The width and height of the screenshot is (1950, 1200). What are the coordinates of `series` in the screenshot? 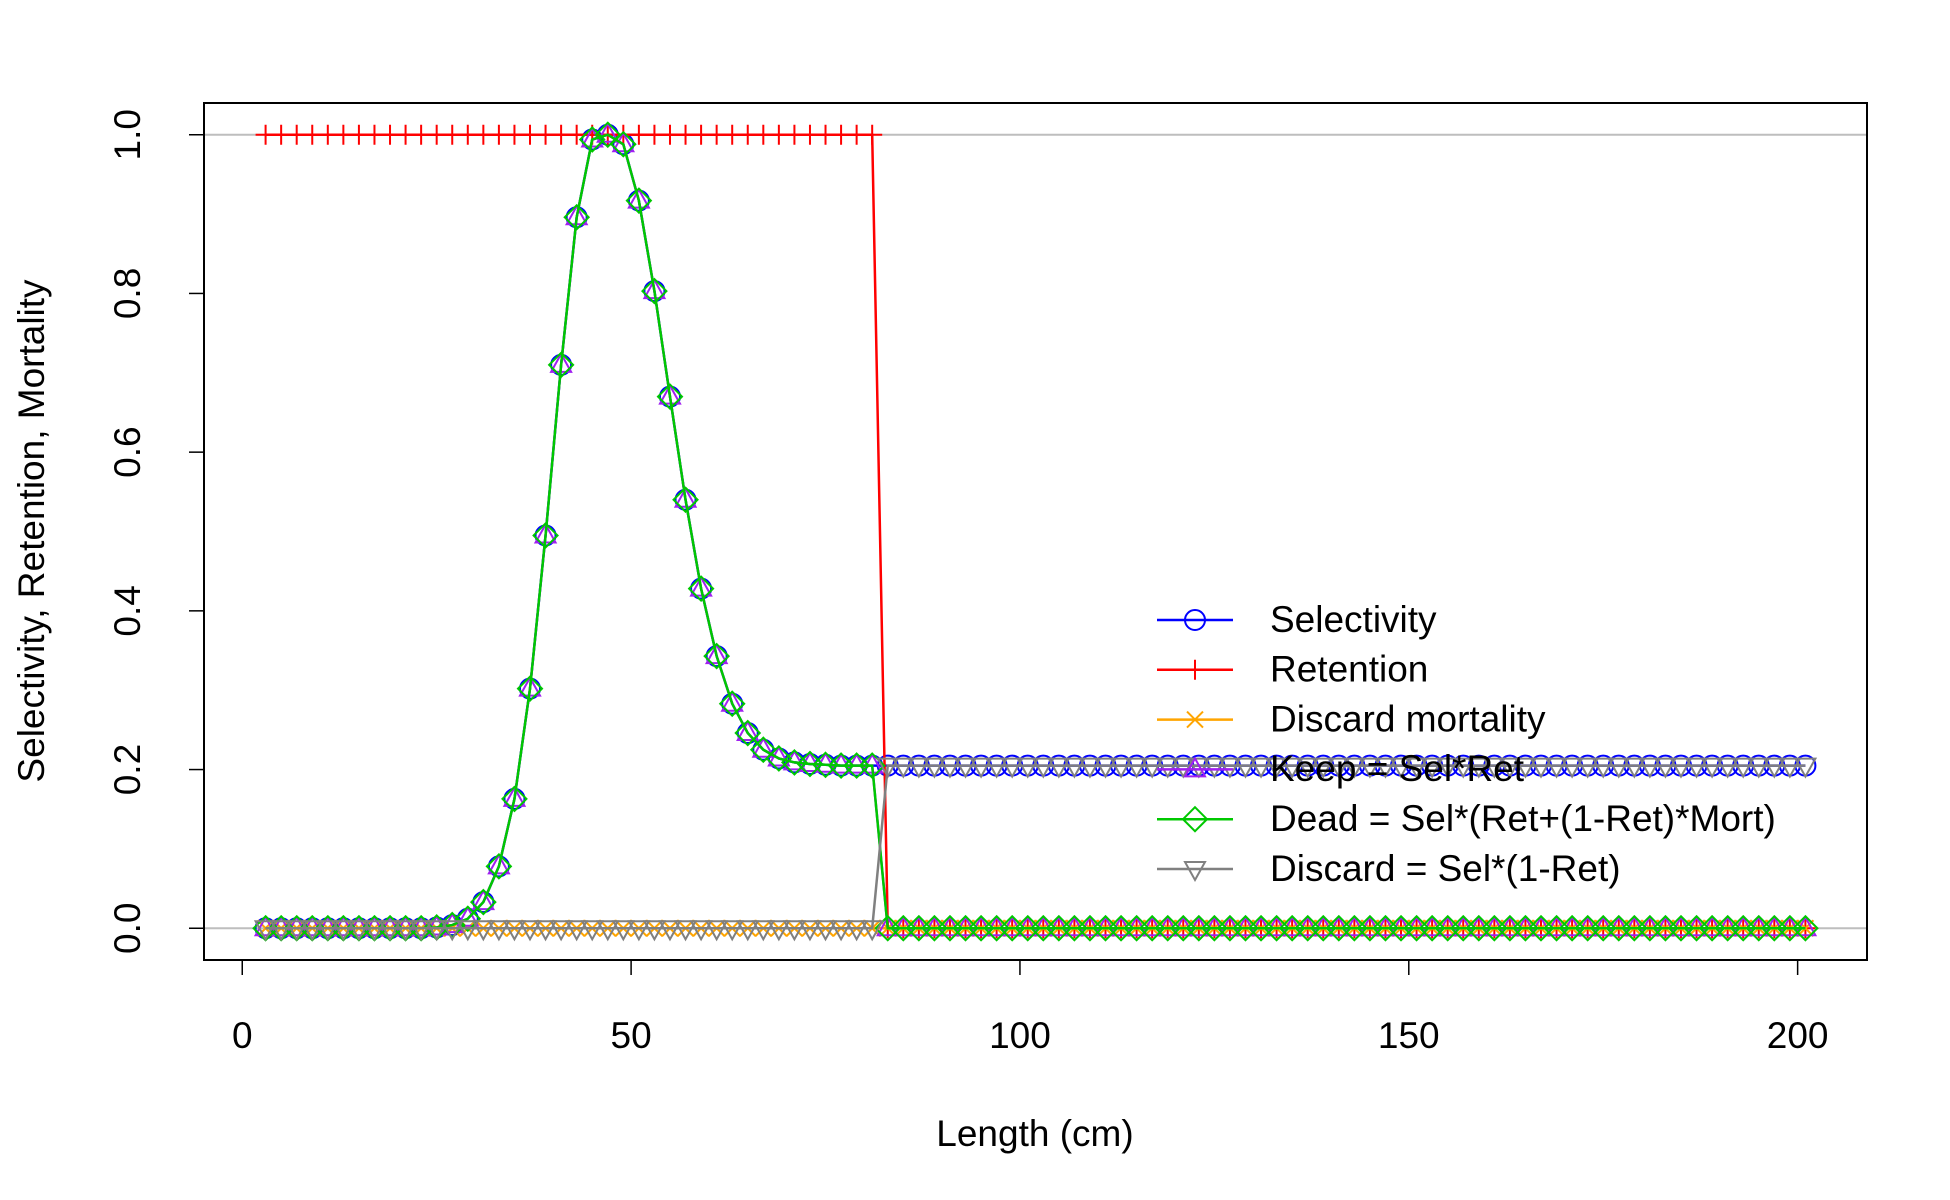 It's located at (1035, 849).